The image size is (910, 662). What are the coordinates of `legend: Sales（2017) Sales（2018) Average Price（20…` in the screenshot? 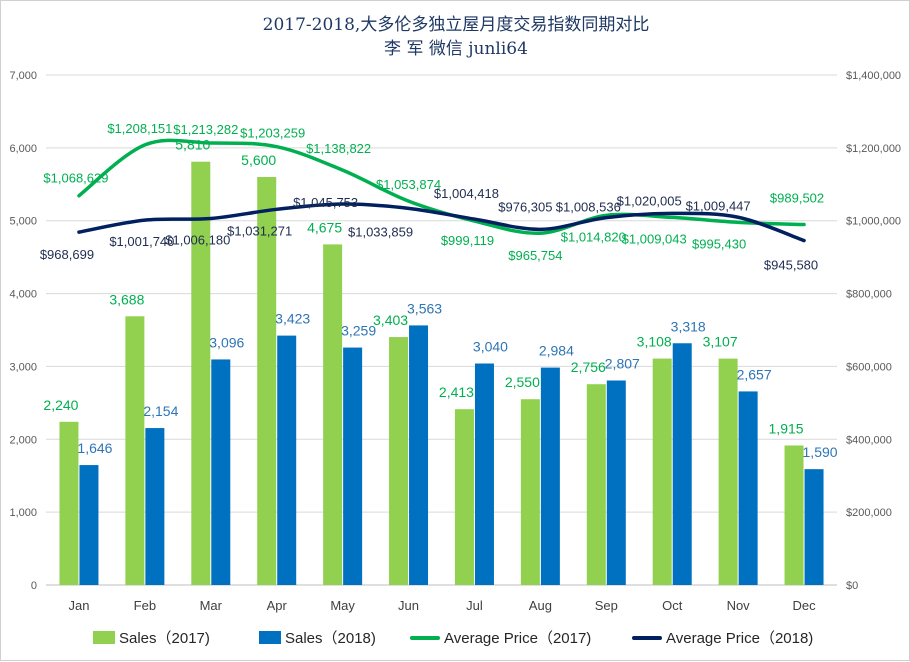 It's located at (455, 639).